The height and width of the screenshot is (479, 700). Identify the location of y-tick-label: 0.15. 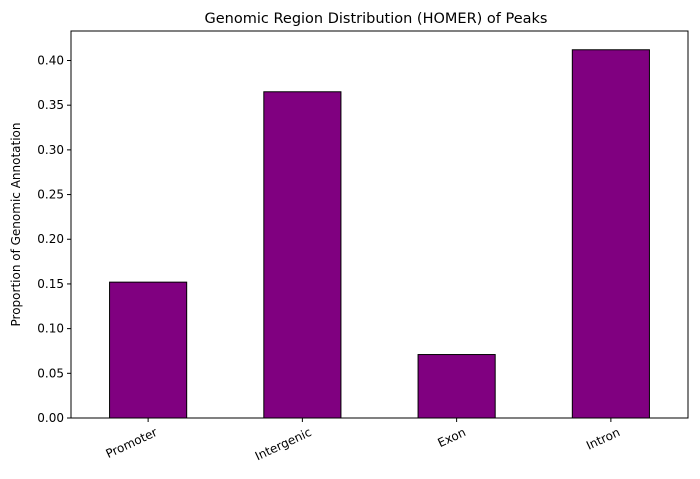
(50, 284).